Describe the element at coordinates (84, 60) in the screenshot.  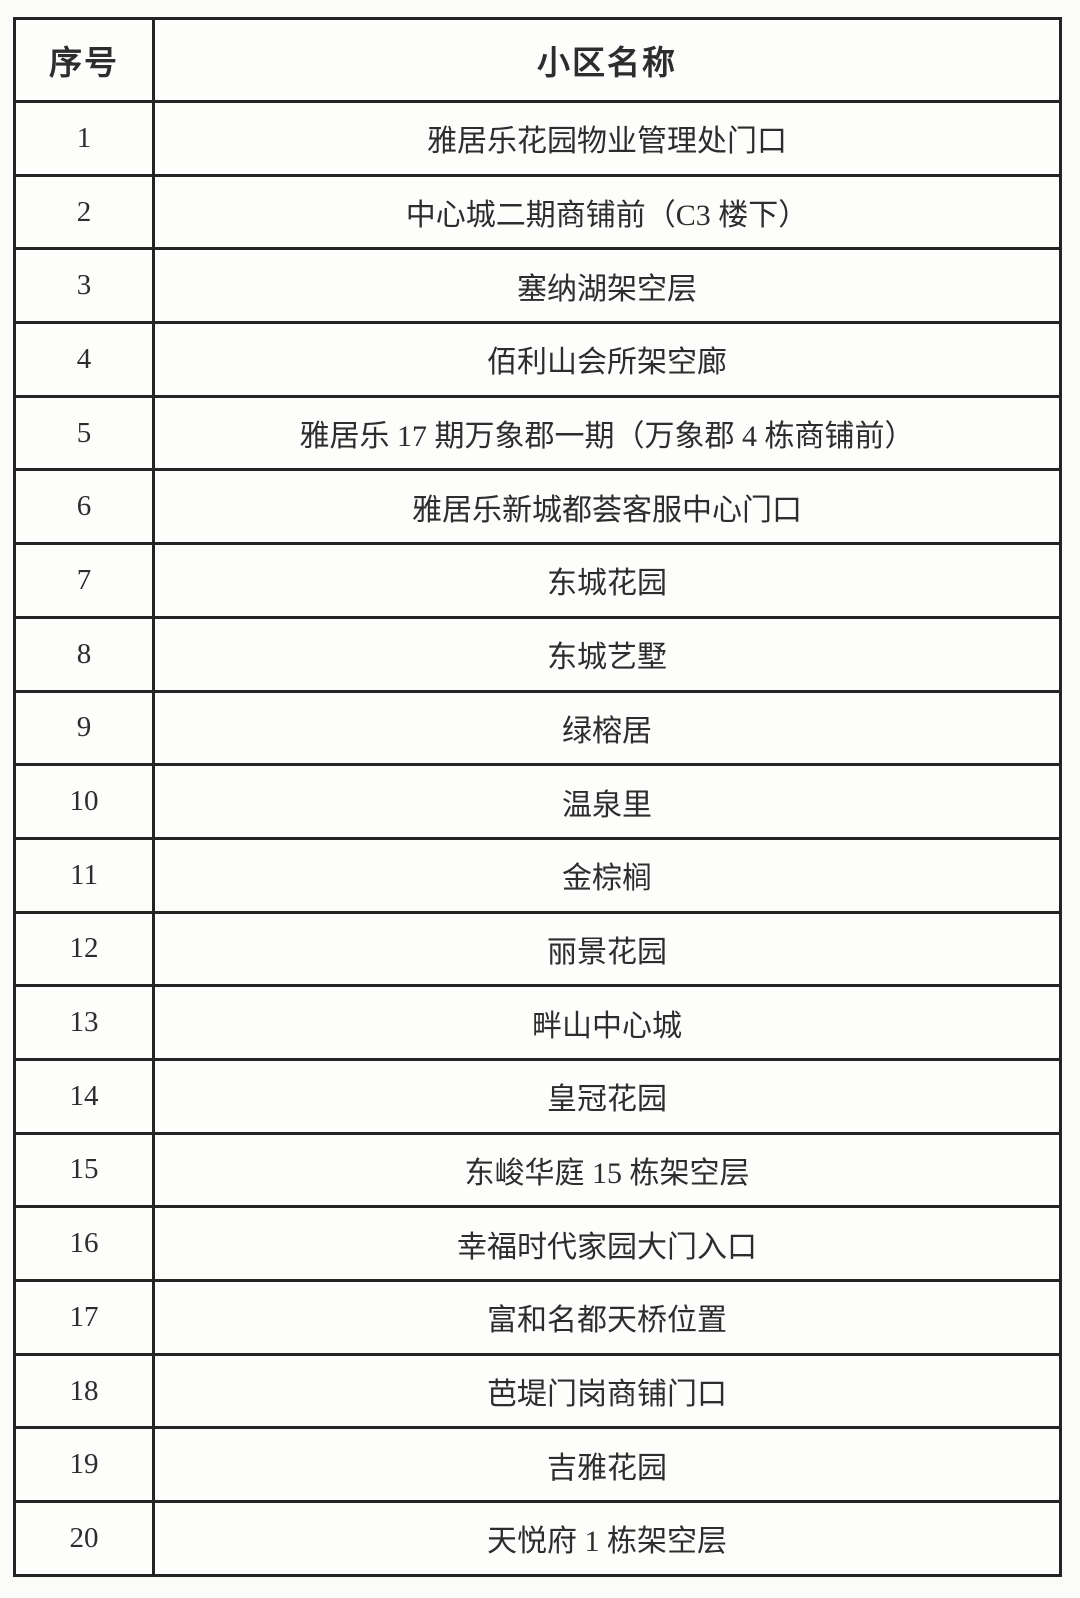
I see `header-serial-number: 序号` at that location.